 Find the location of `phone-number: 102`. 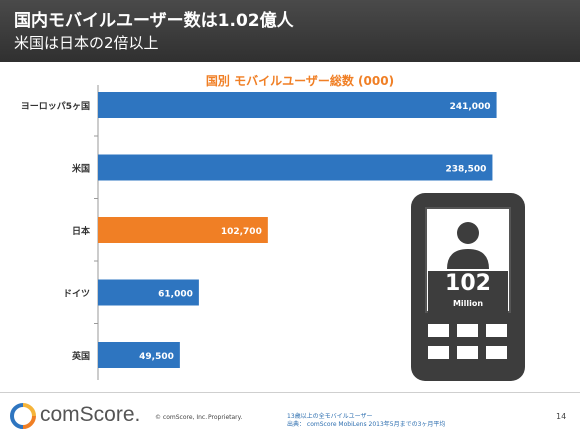

phone-number: 102 is located at coordinates (468, 283).